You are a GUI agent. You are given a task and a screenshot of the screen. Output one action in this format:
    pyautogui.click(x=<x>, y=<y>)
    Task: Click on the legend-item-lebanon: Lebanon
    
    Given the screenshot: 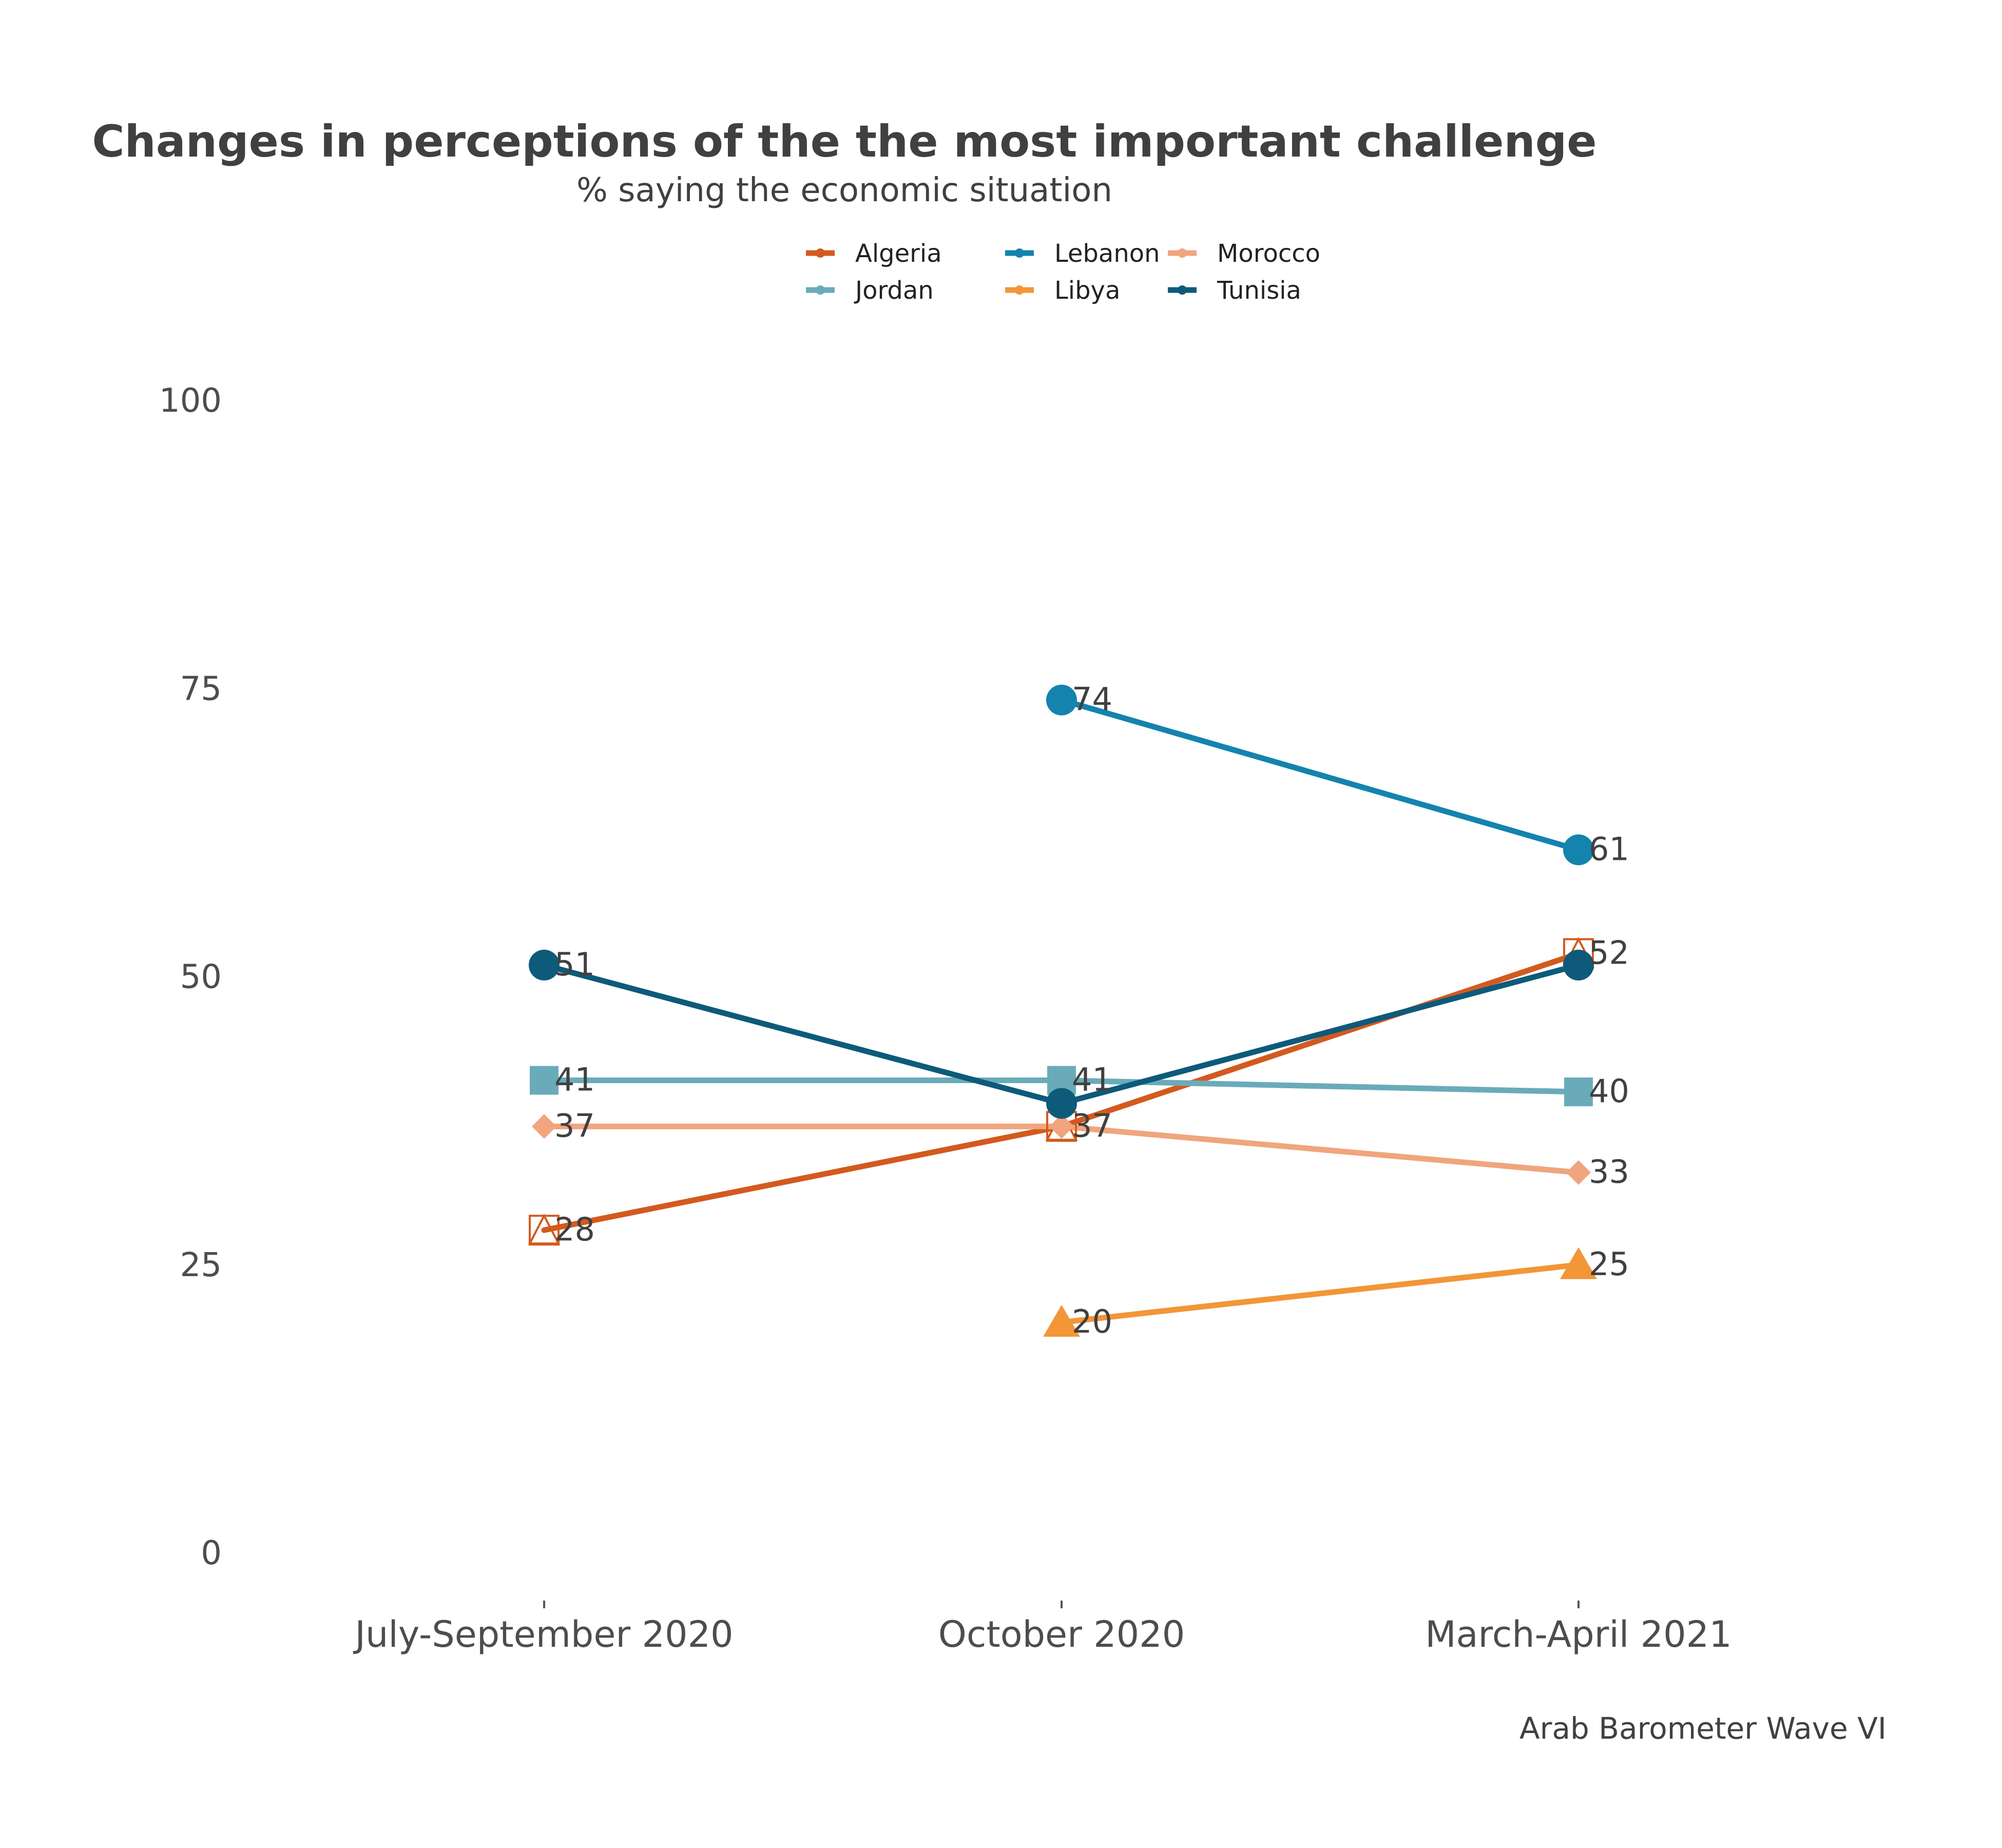 What is the action you would take?
    pyautogui.click(x=1082, y=253)
    